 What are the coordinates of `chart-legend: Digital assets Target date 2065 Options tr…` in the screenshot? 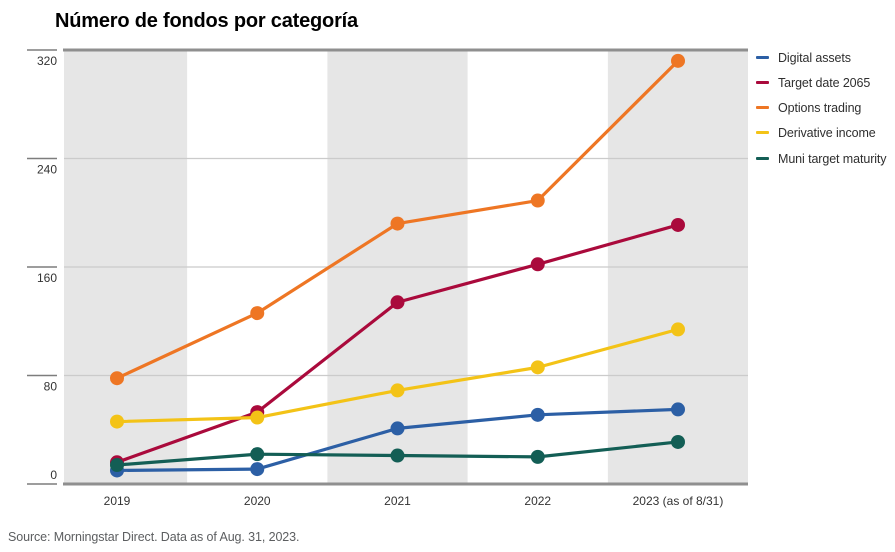 It's located at (822, 112).